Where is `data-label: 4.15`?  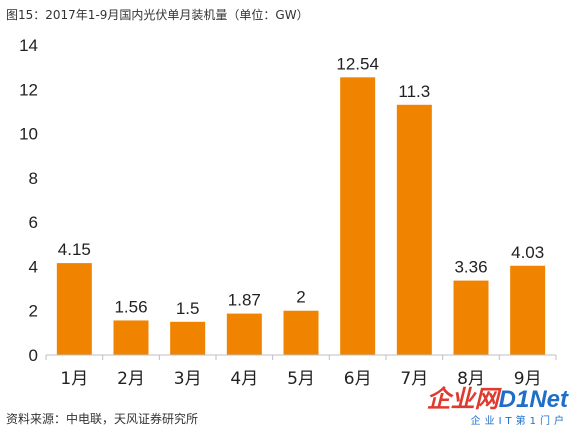
data-label: 4.15 is located at coordinates (74, 249).